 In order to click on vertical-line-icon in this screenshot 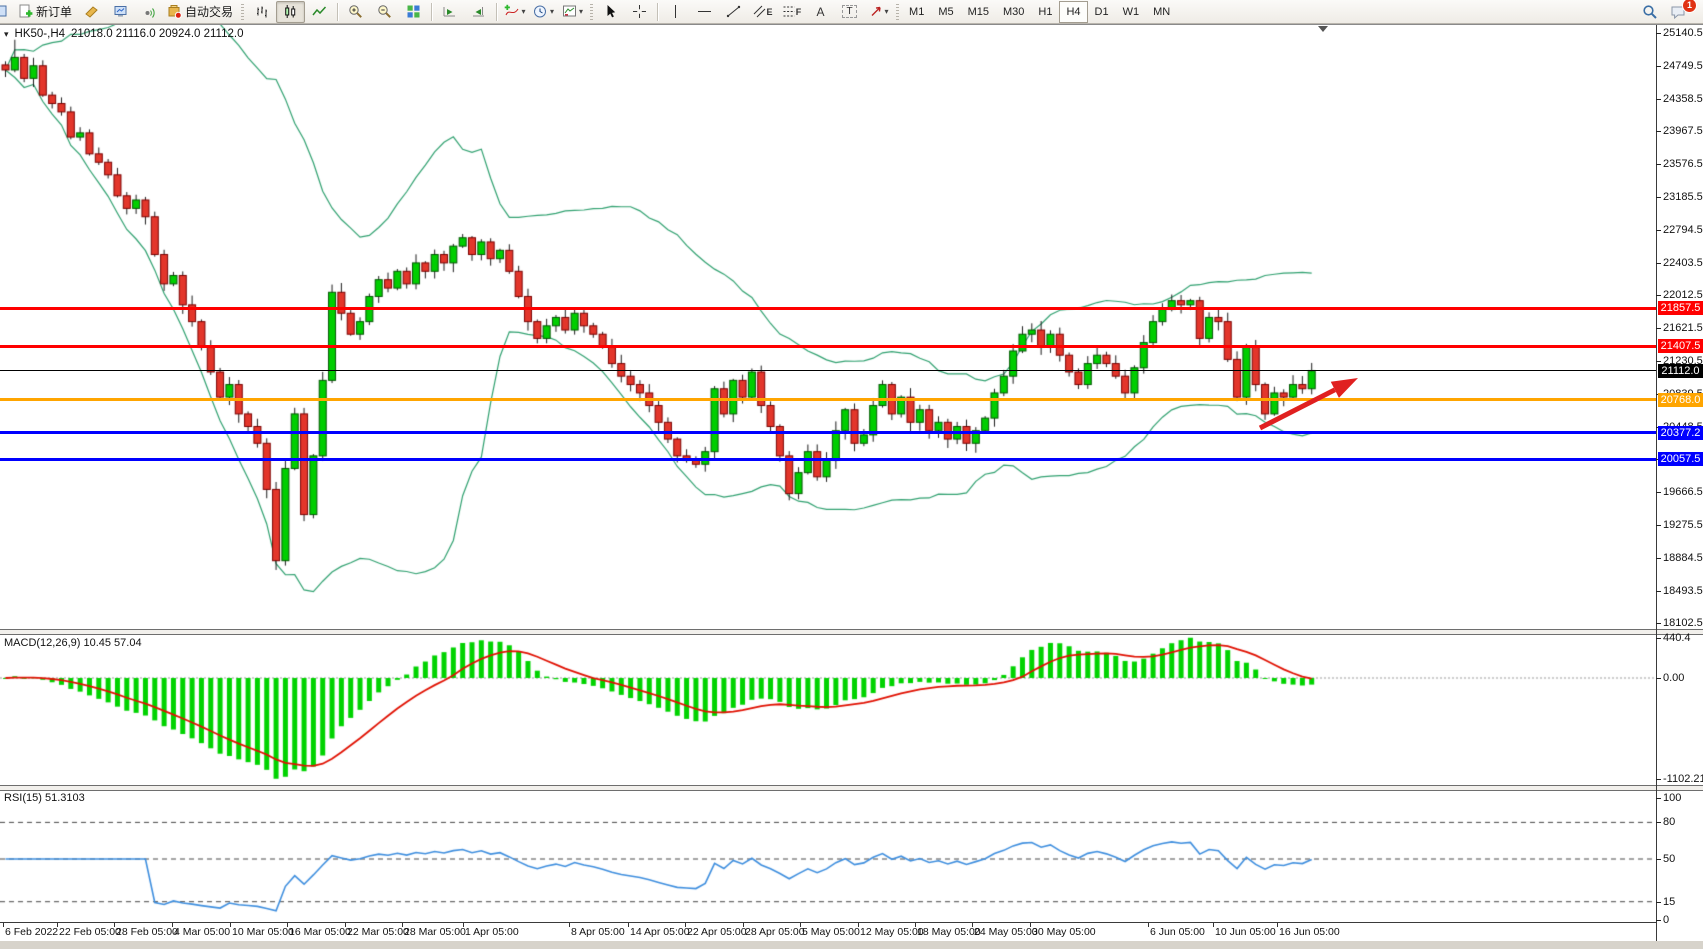, I will do `click(676, 11)`.